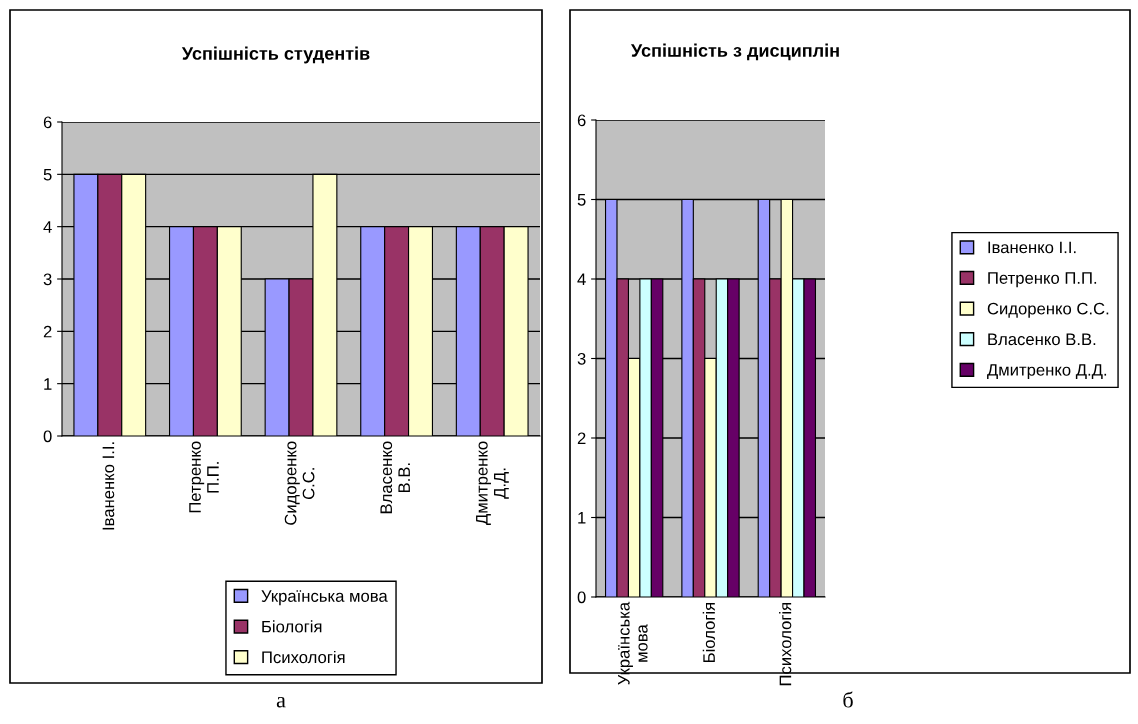 This screenshot has height=724, width=1138. Describe the element at coordinates (848, 699) in the screenshot. I see `text: б` at that location.